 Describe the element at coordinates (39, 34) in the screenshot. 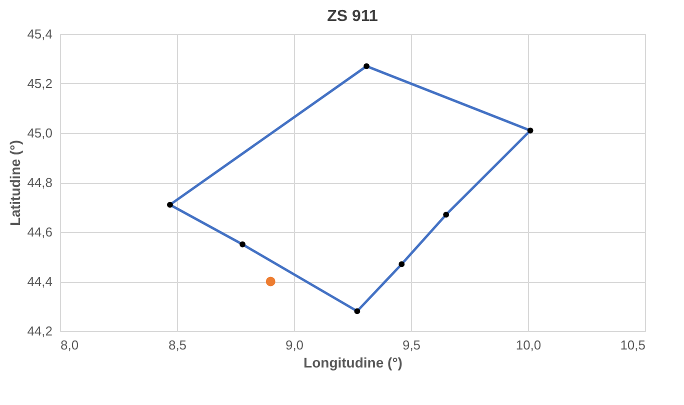

I see `y-tick-label: 45,4` at that location.